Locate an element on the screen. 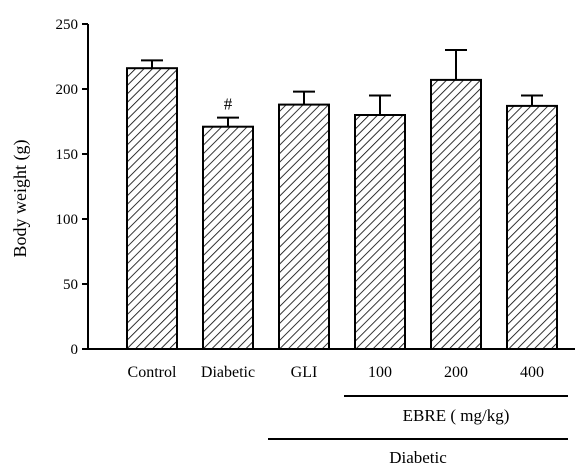  x-tick-label: 200 is located at coordinates (456, 372).